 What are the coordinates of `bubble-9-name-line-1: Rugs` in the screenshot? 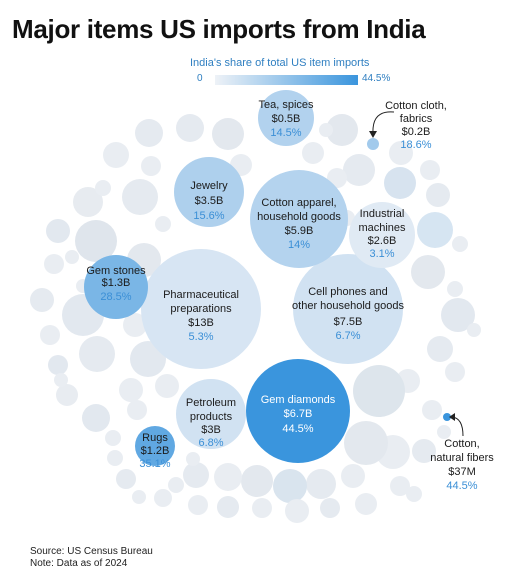 It's located at (155, 438).